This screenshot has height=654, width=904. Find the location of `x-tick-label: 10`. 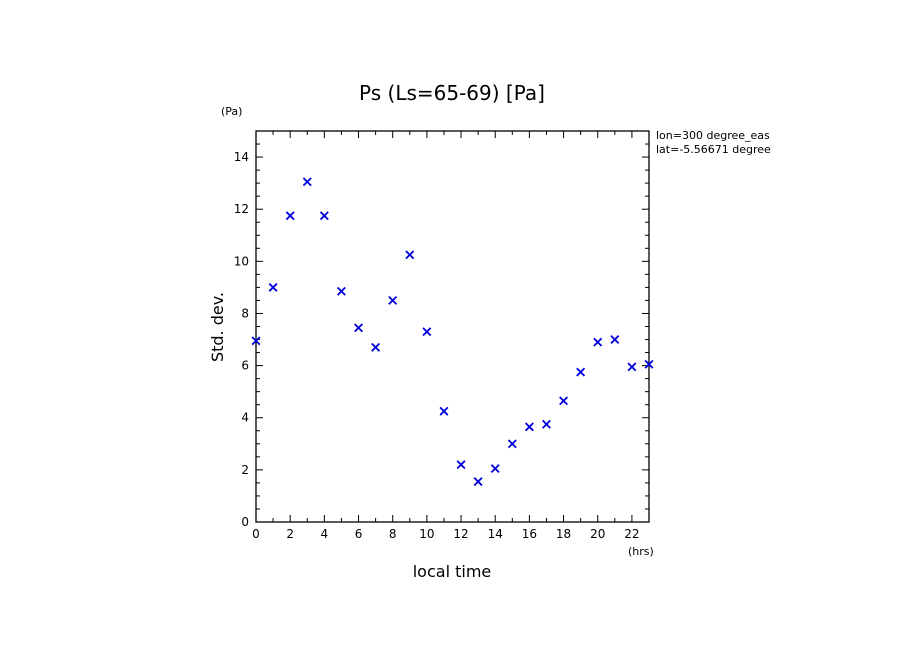

x-tick-label: 10 is located at coordinates (426, 534).